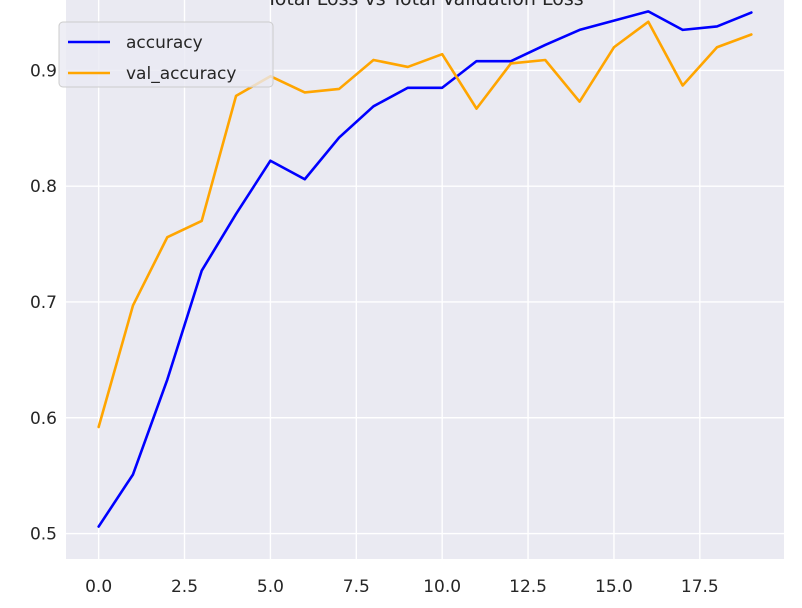 The height and width of the screenshot is (608, 802). I want to click on legend-box, so click(166, 54).